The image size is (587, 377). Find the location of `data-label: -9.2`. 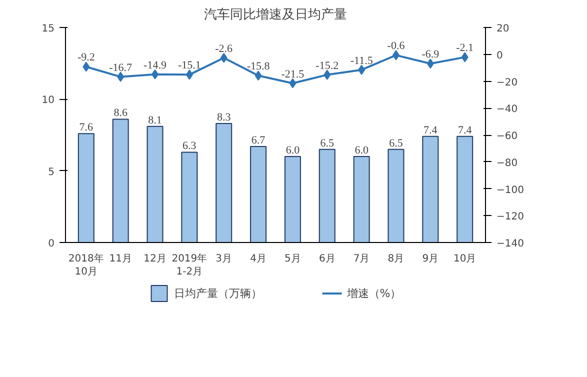

data-label: -9.2 is located at coordinates (86, 58).